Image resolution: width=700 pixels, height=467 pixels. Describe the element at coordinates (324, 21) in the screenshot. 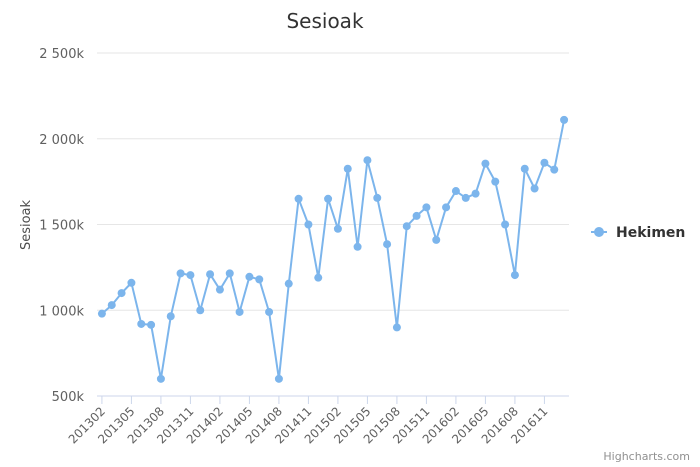

I see `chart-title: Sesioak` at that location.